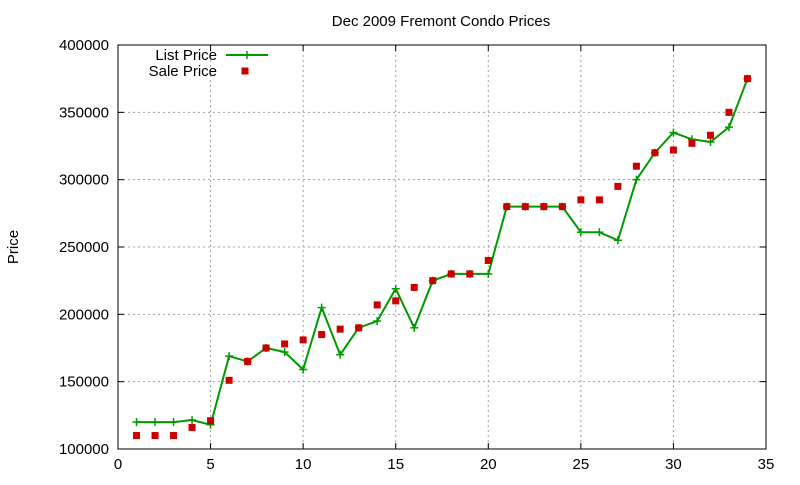 The width and height of the screenshot is (800, 485). What do you see at coordinates (84, 45) in the screenshot?
I see `y-tick-label: 400000` at bounding box center [84, 45].